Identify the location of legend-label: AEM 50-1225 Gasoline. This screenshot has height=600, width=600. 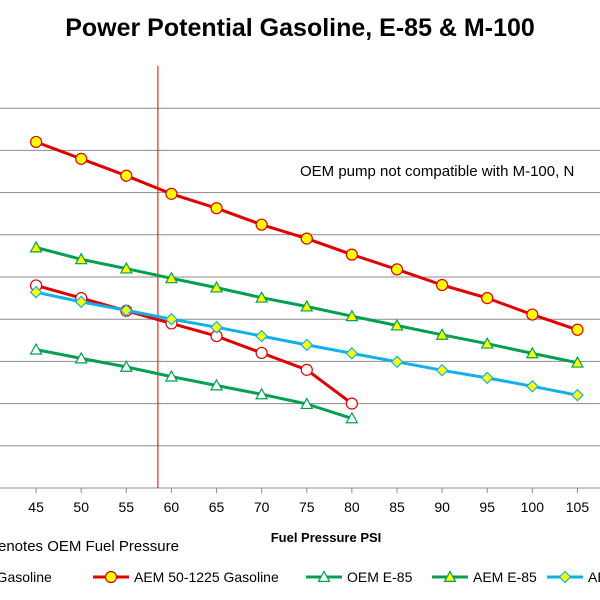
(206, 577).